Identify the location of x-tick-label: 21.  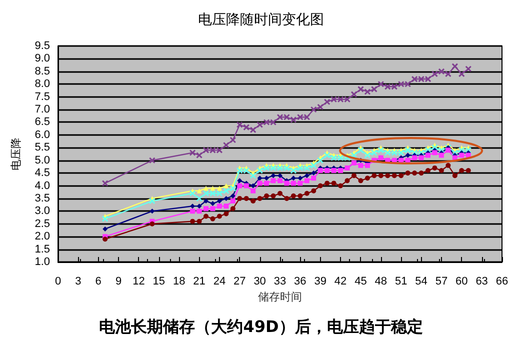
(199, 282).